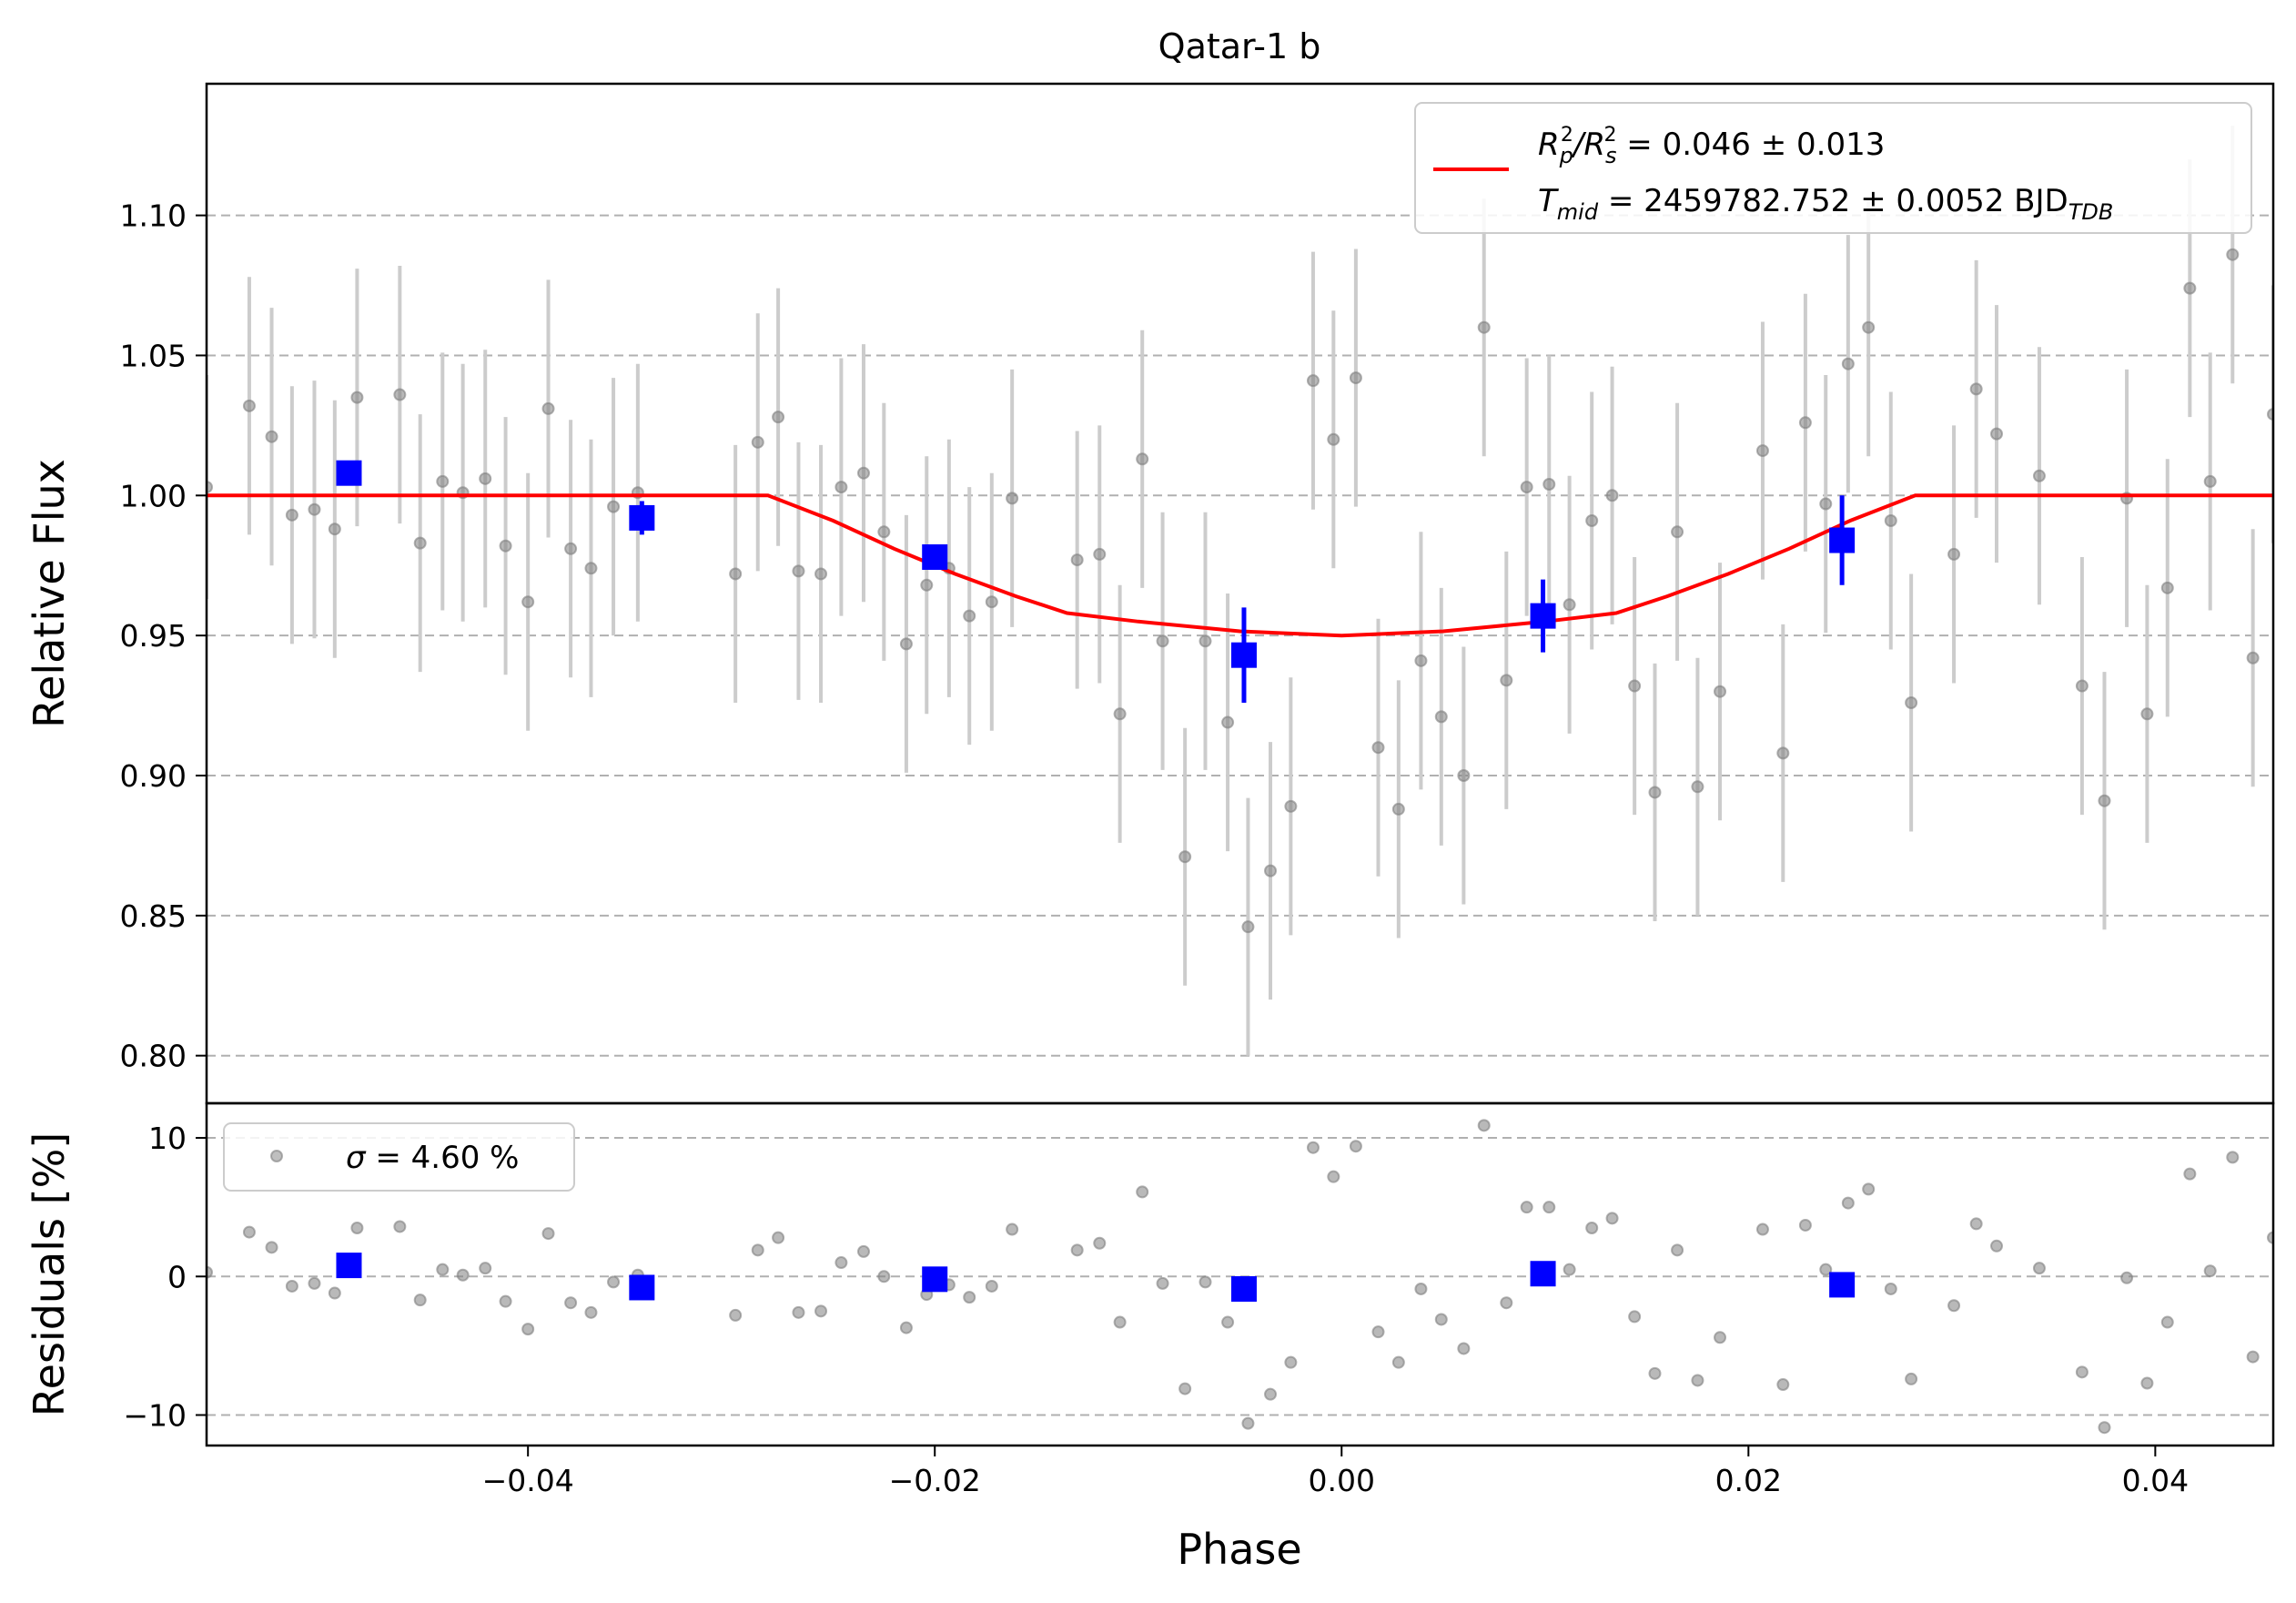 The image size is (2296, 1603). Describe the element at coordinates (1826, 204) in the screenshot. I see `legend-tmid-label: Tmid = 2459782.752 ± 0.0052 BJDTDB` at that location.